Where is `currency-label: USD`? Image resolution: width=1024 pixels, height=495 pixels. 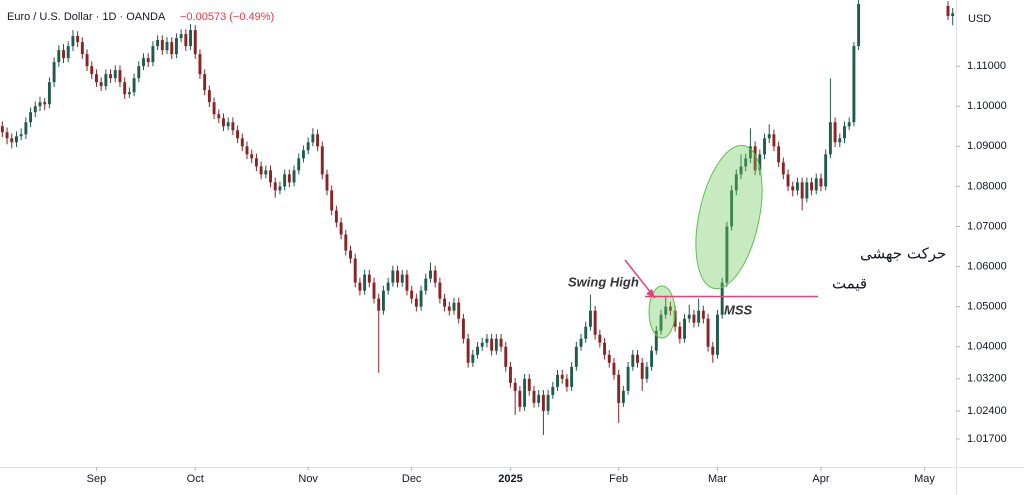 currency-label: USD is located at coordinates (979, 19).